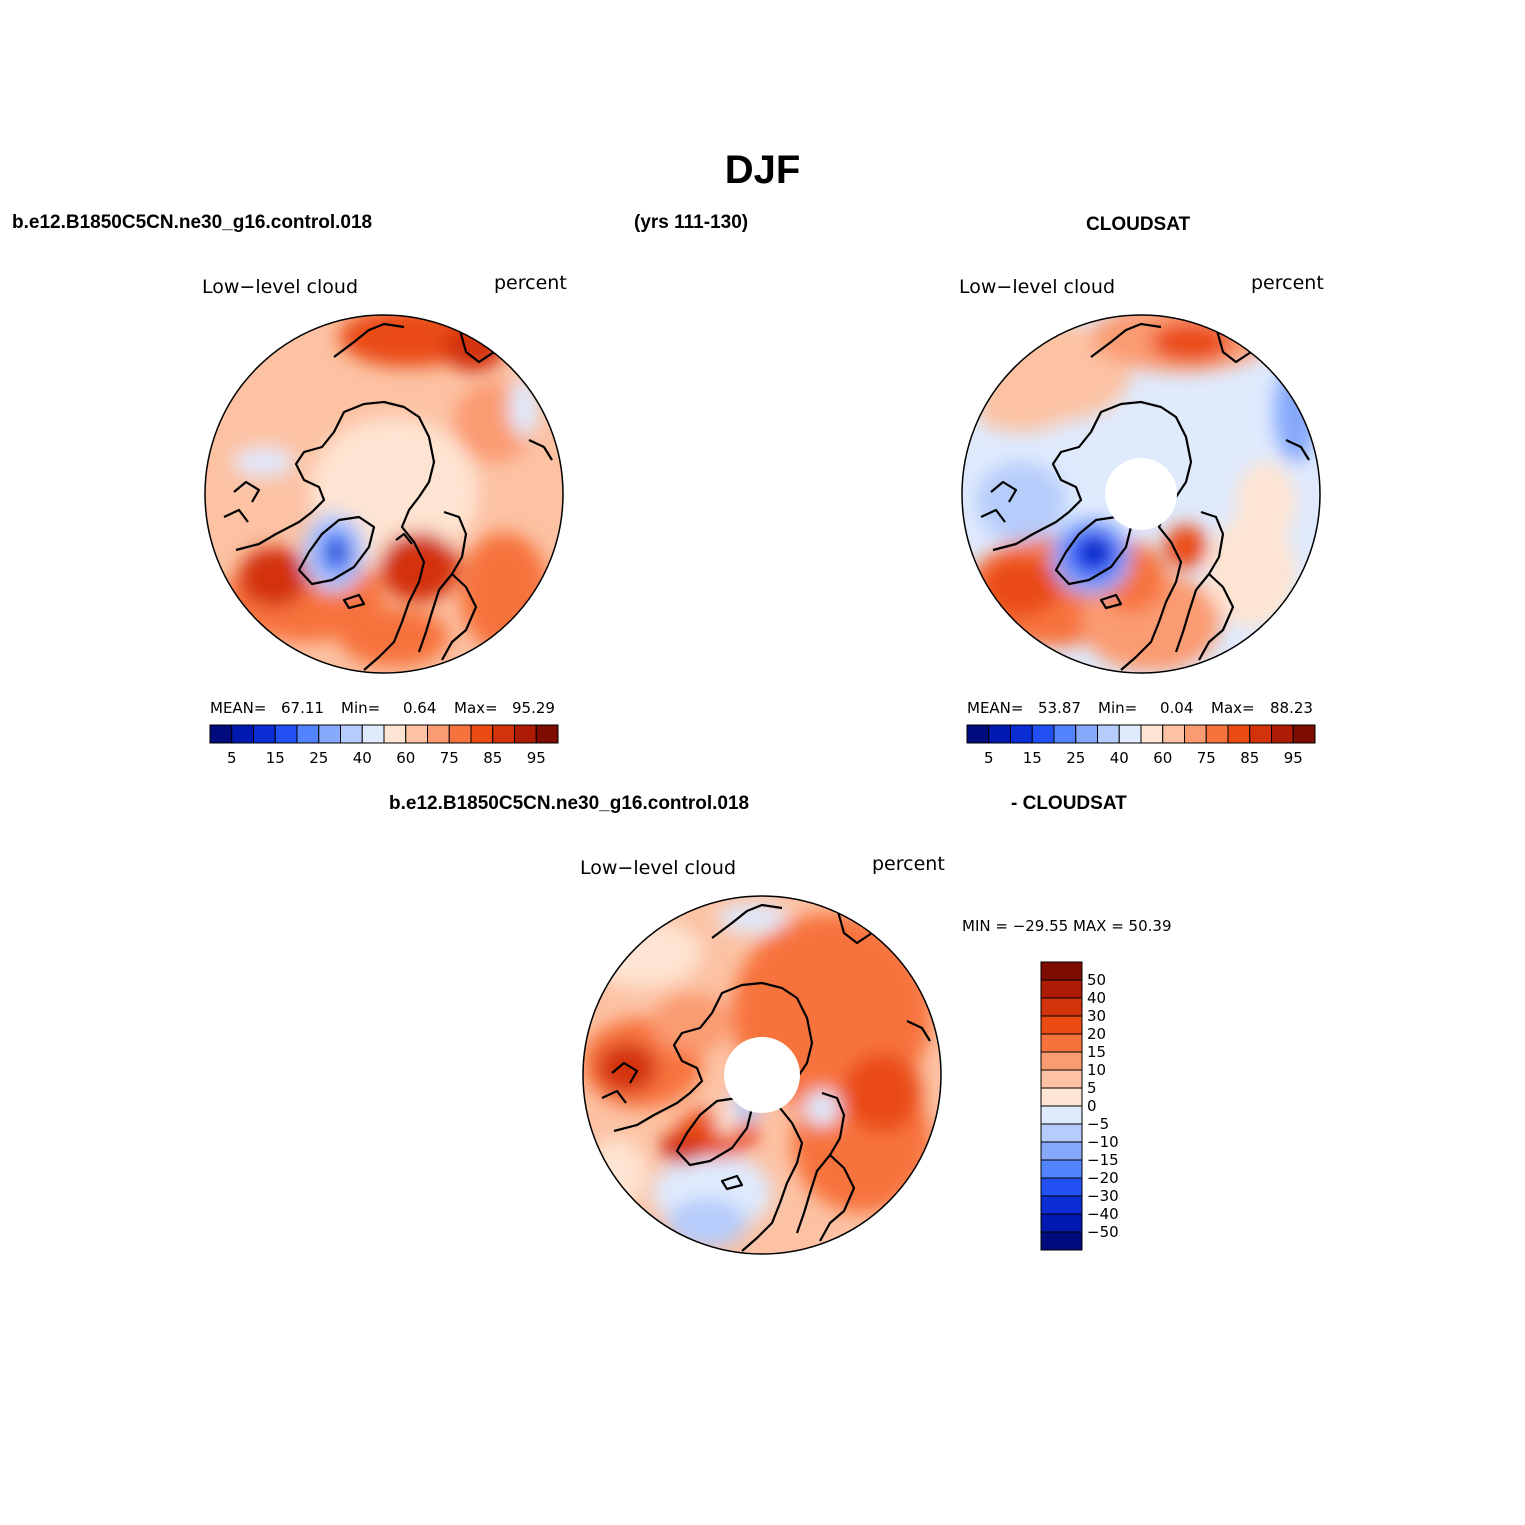  What do you see at coordinates (1097, 1052) in the screenshot?
I see `diff-colorbar-tick-label: 15` at bounding box center [1097, 1052].